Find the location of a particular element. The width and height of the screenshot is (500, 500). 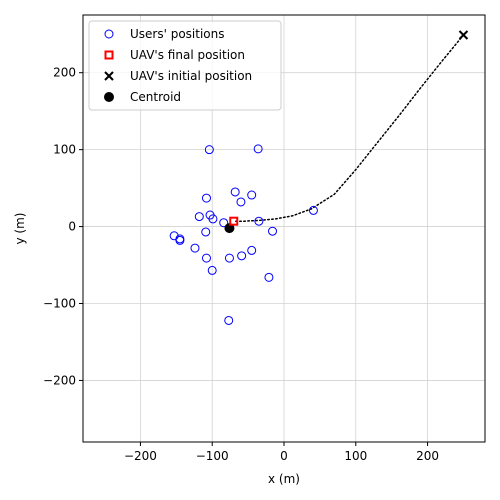

uav-initial-position-point is located at coordinates (463, 35).